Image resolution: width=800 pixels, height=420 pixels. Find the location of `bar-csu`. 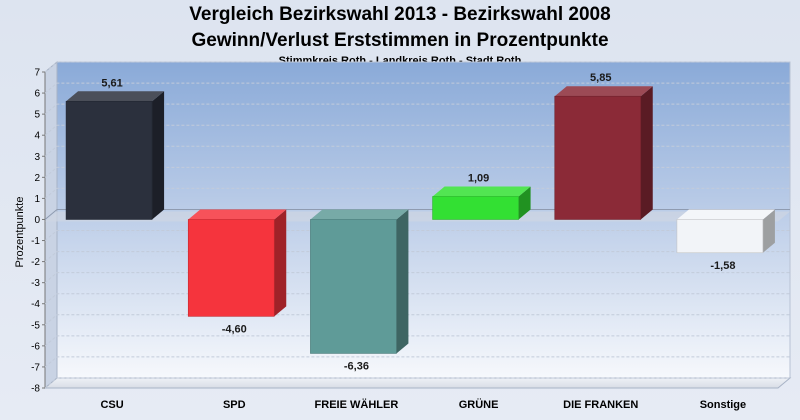

bar-csu is located at coordinates (115, 155).